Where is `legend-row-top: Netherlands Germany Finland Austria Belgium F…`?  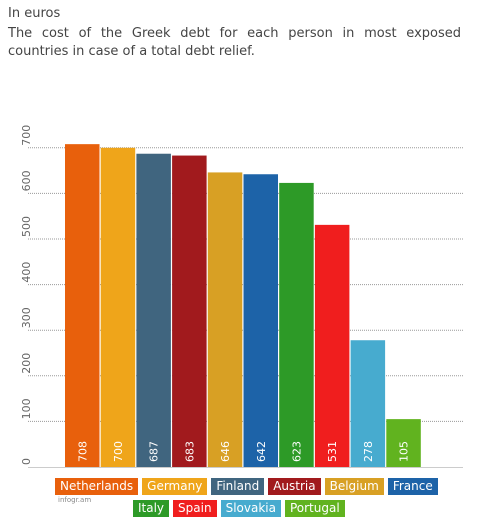
legend-row-top: Netherlands Germany Finland Austria Belgium F… is located at coordinates (246, 486).